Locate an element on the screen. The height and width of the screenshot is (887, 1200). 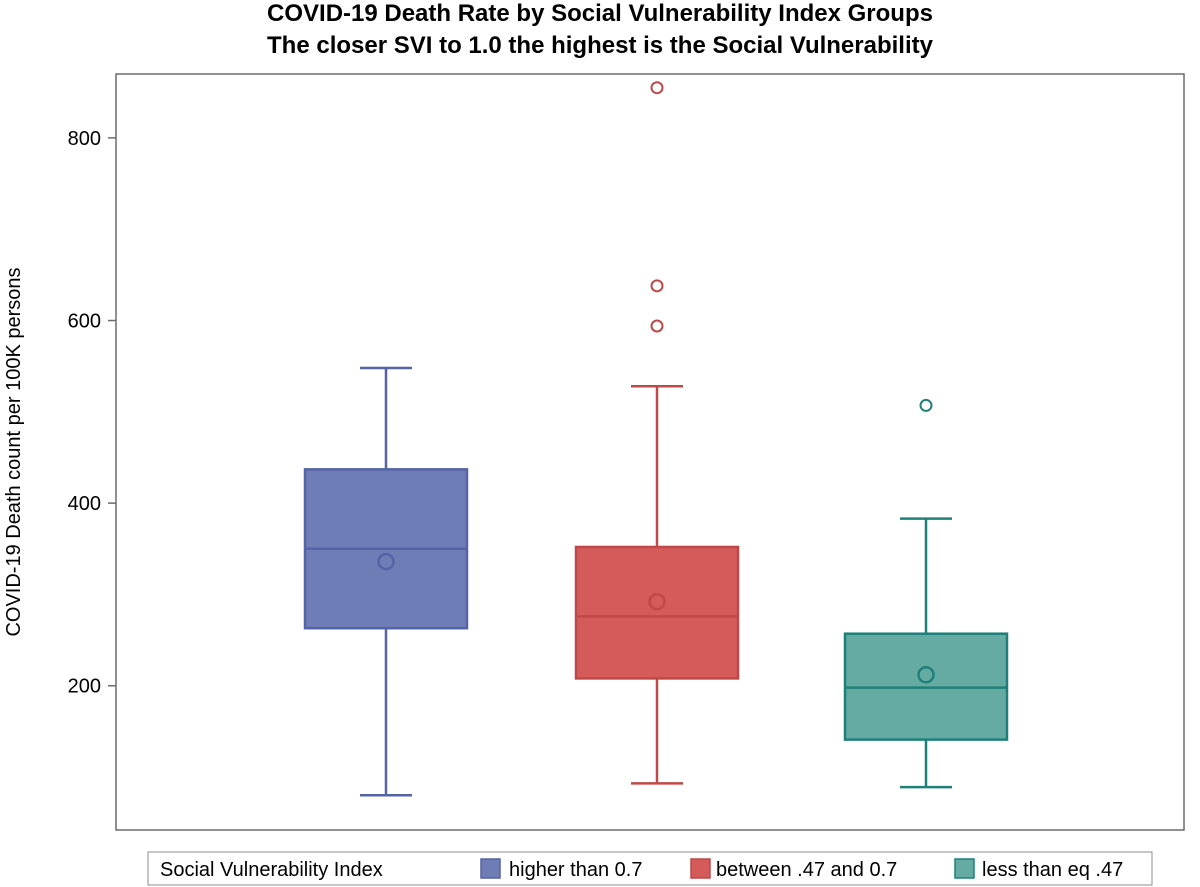
iqr-box is located at coordinates (657, 612).